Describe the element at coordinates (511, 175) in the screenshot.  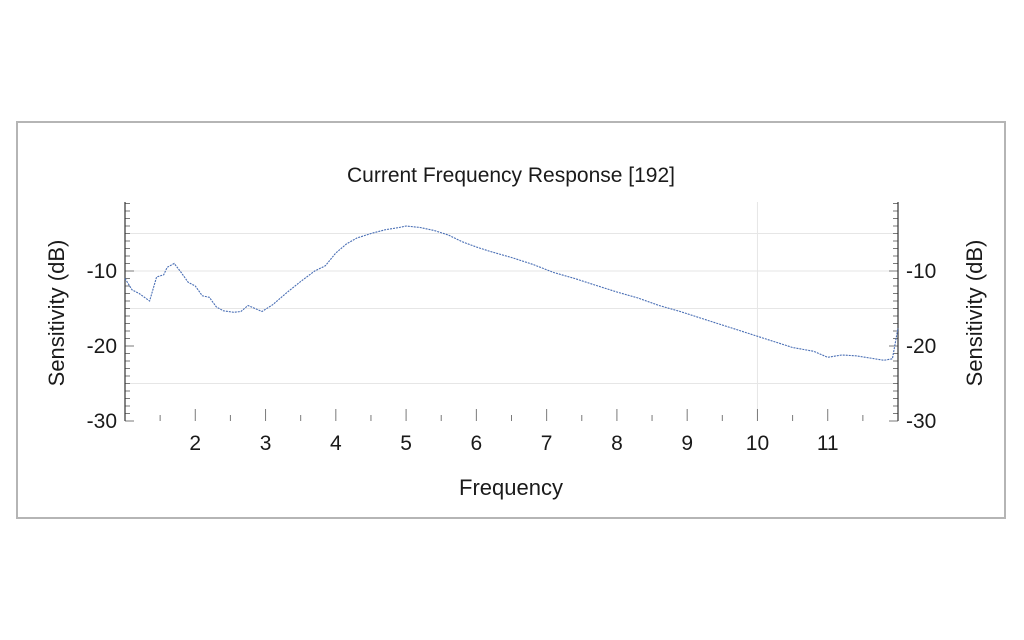
I see `chart-title: Current Frequency Response [192]` at that location.